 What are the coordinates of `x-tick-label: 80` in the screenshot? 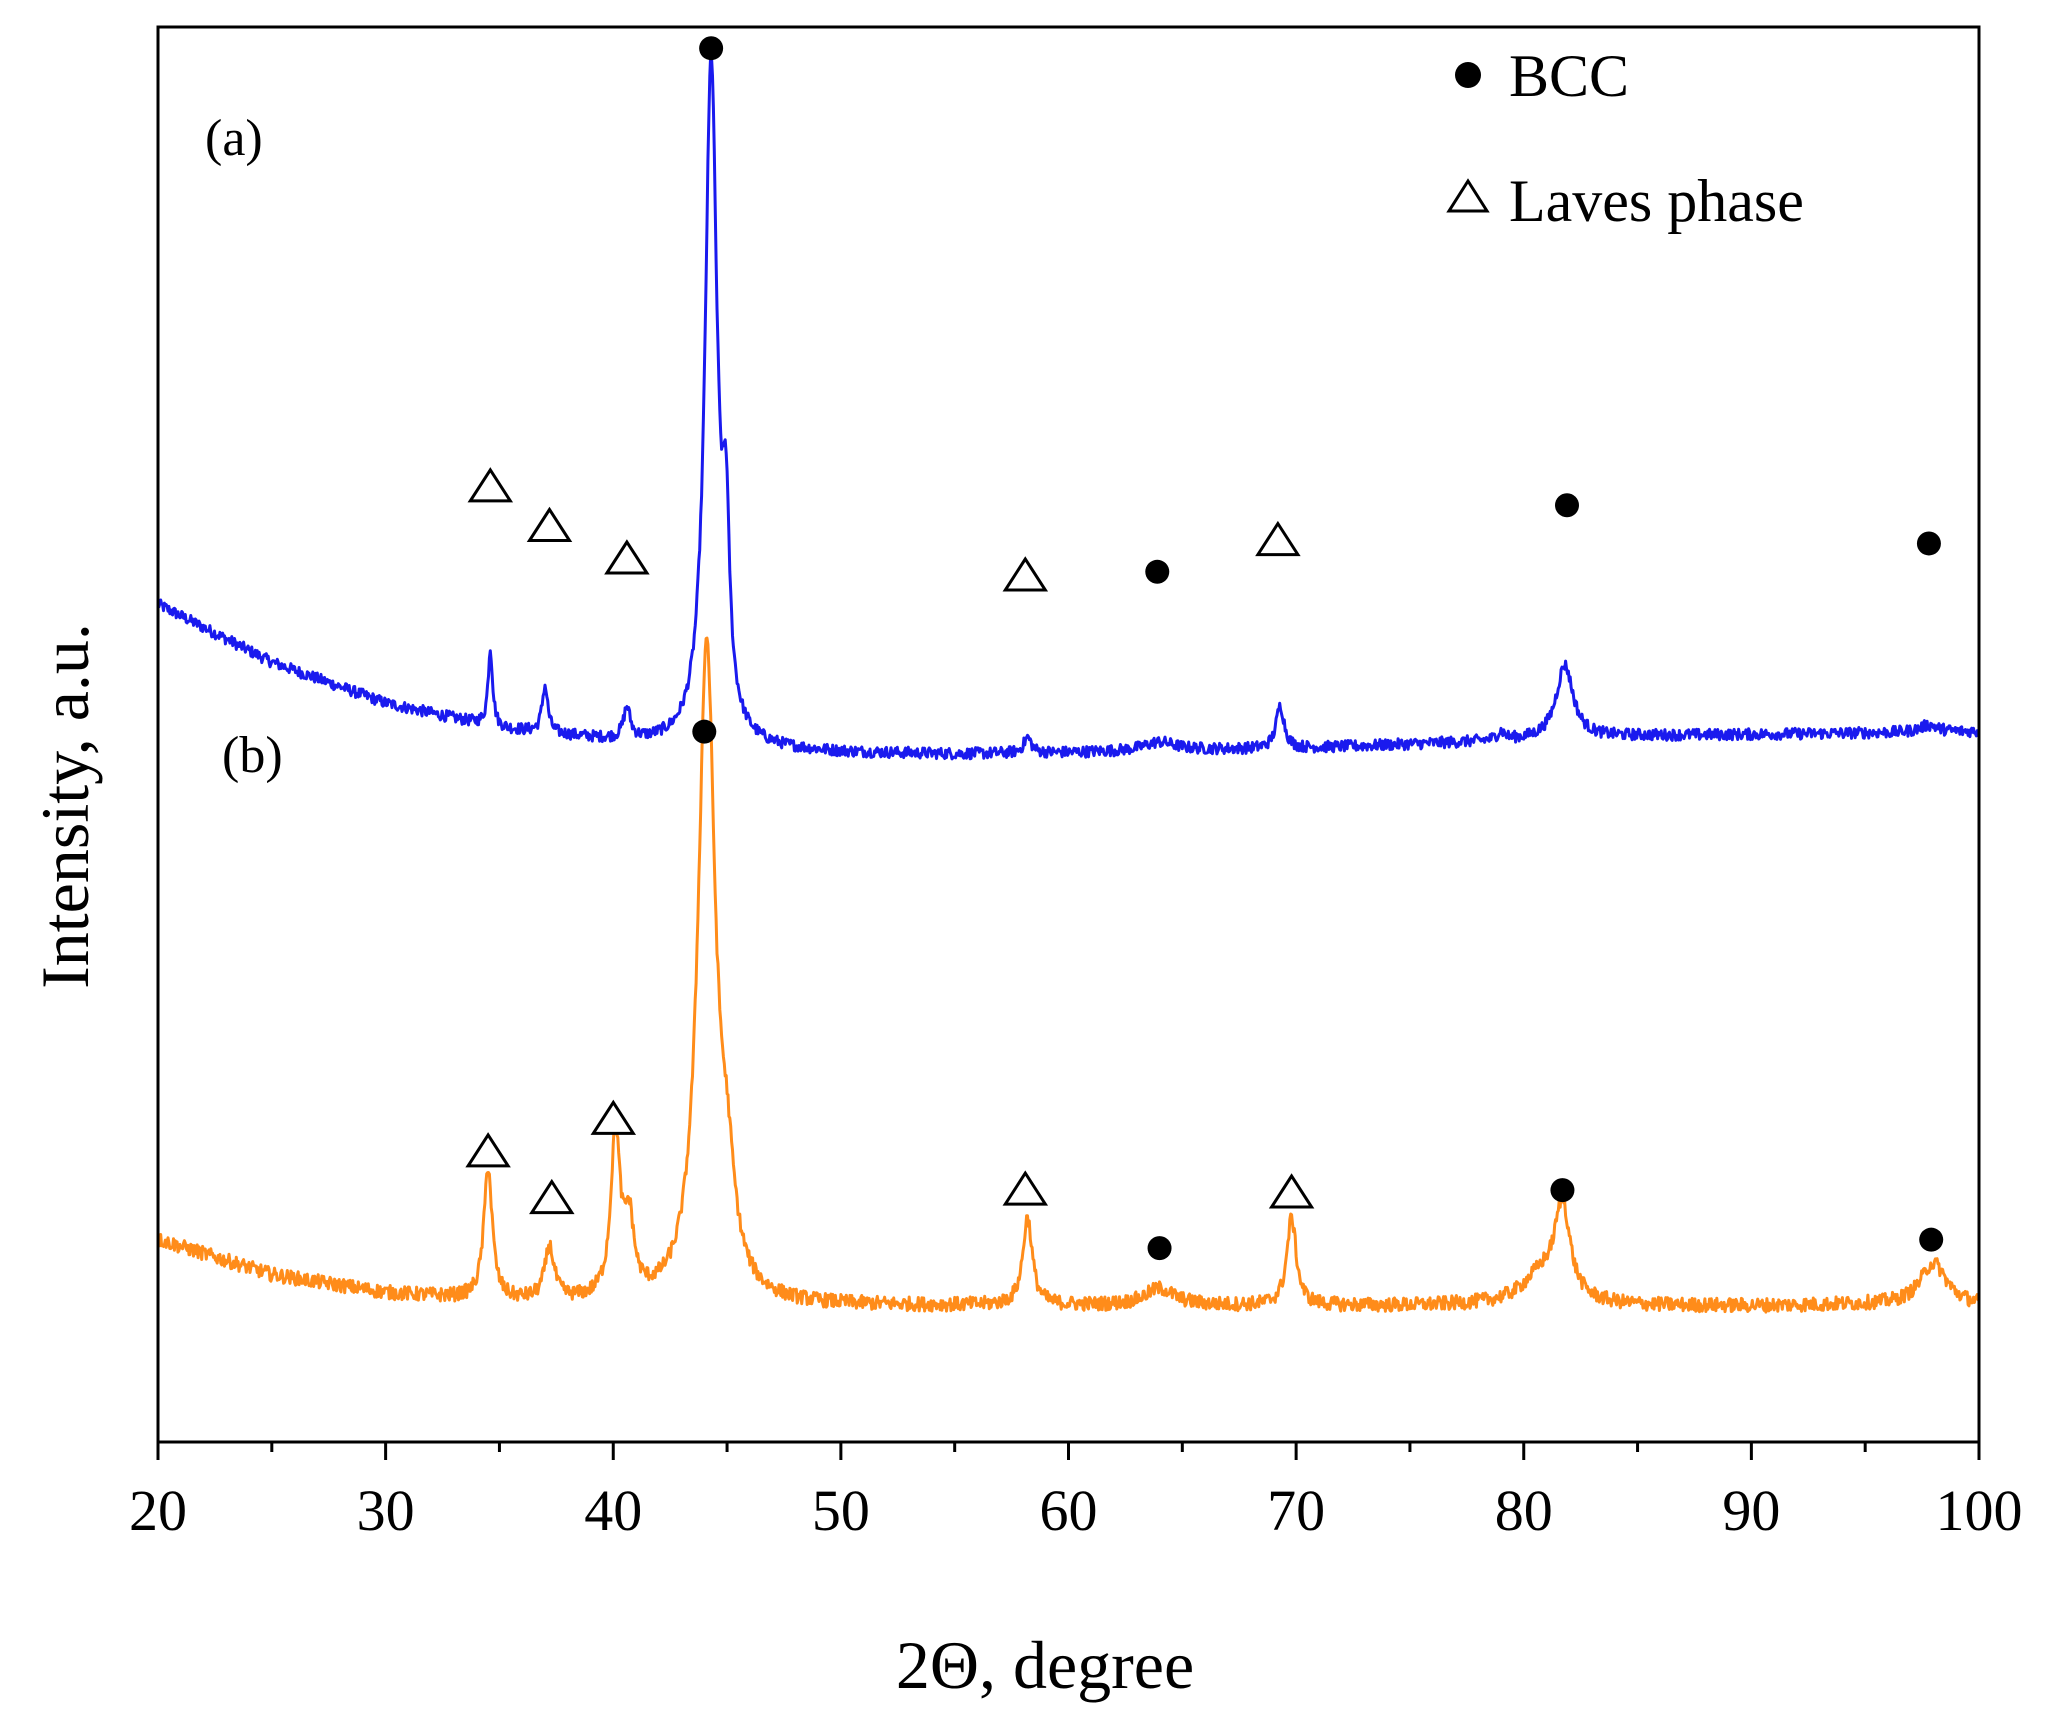 It's located at (1524, 1510).